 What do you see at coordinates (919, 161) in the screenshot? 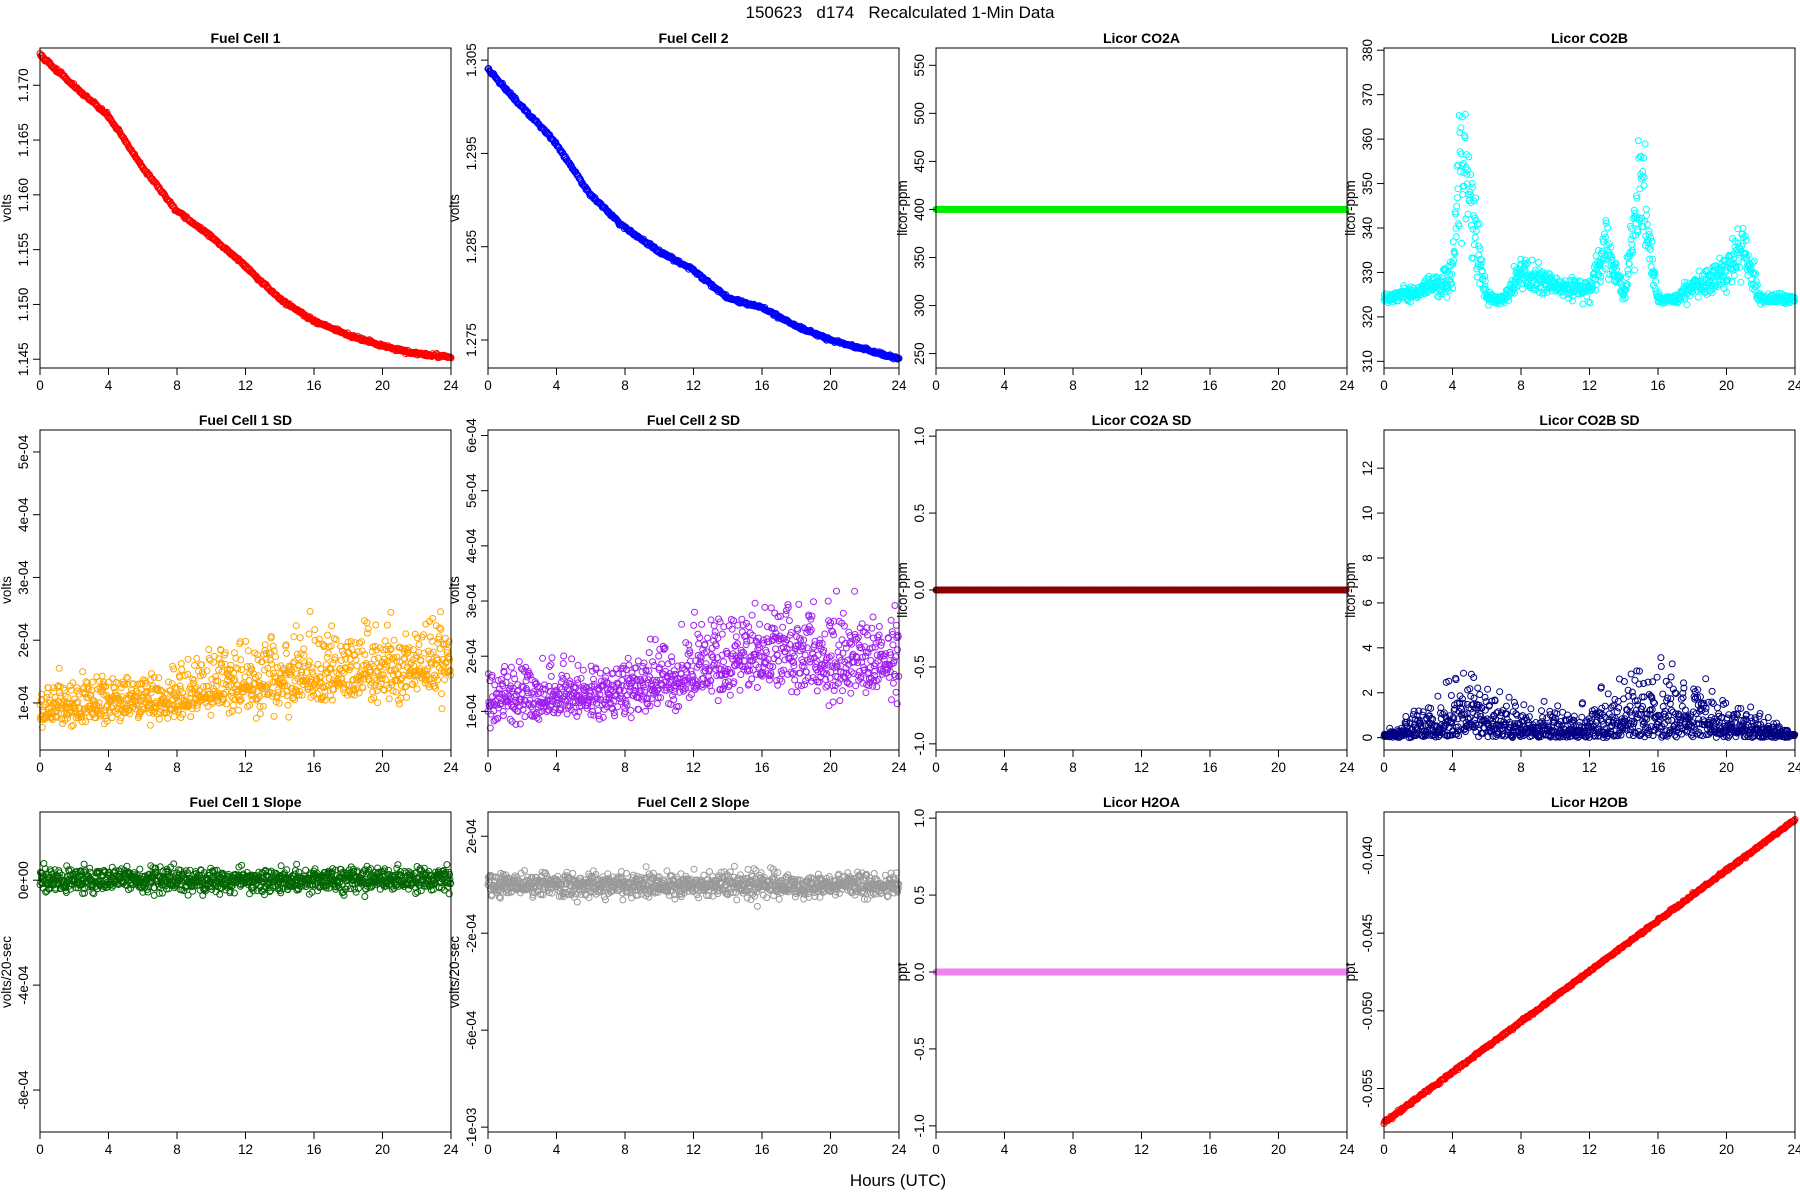
I see `panel-co2a-ytick-label: 450` at bounding box center [919, 161].